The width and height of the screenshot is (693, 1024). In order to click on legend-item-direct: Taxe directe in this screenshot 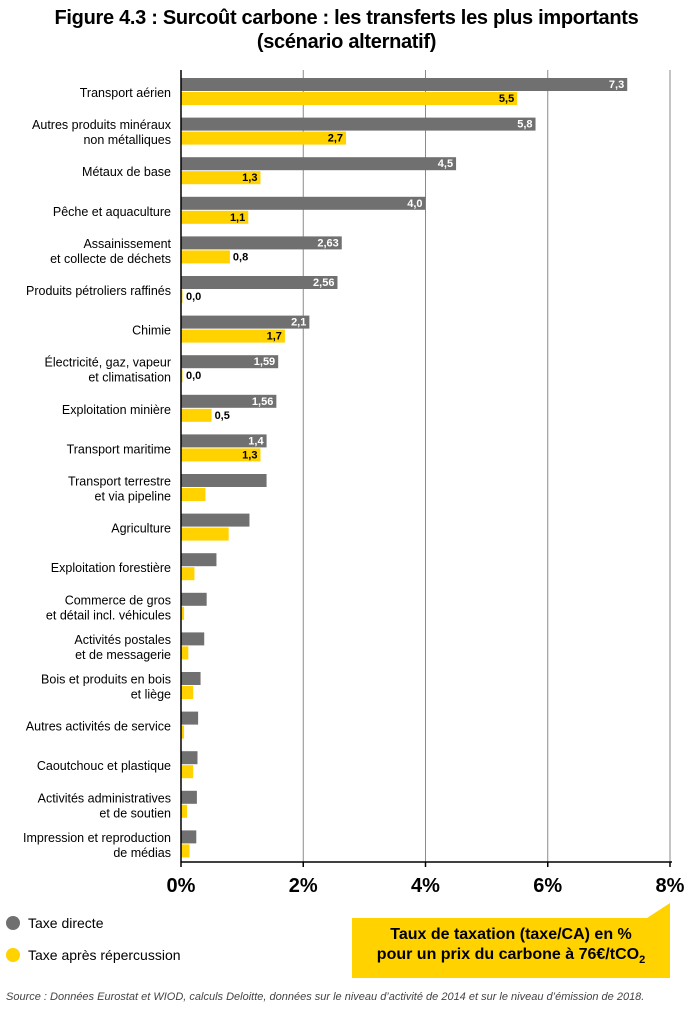, I will do `click(54, 923)`.